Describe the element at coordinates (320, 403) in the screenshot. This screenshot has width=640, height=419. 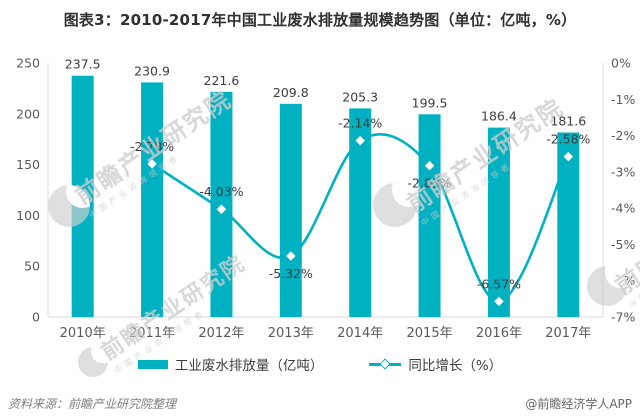
I see `chart-footer: 资料来源：前瞻产业研究院整理 @前瞻经济学人APP` at that location.